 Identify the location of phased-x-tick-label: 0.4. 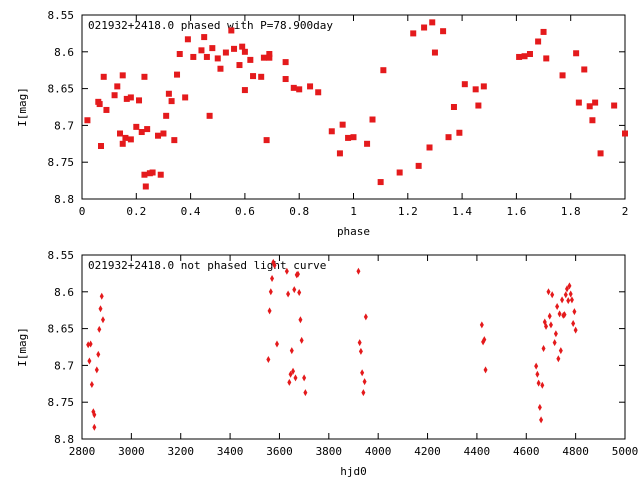
(191, 211).